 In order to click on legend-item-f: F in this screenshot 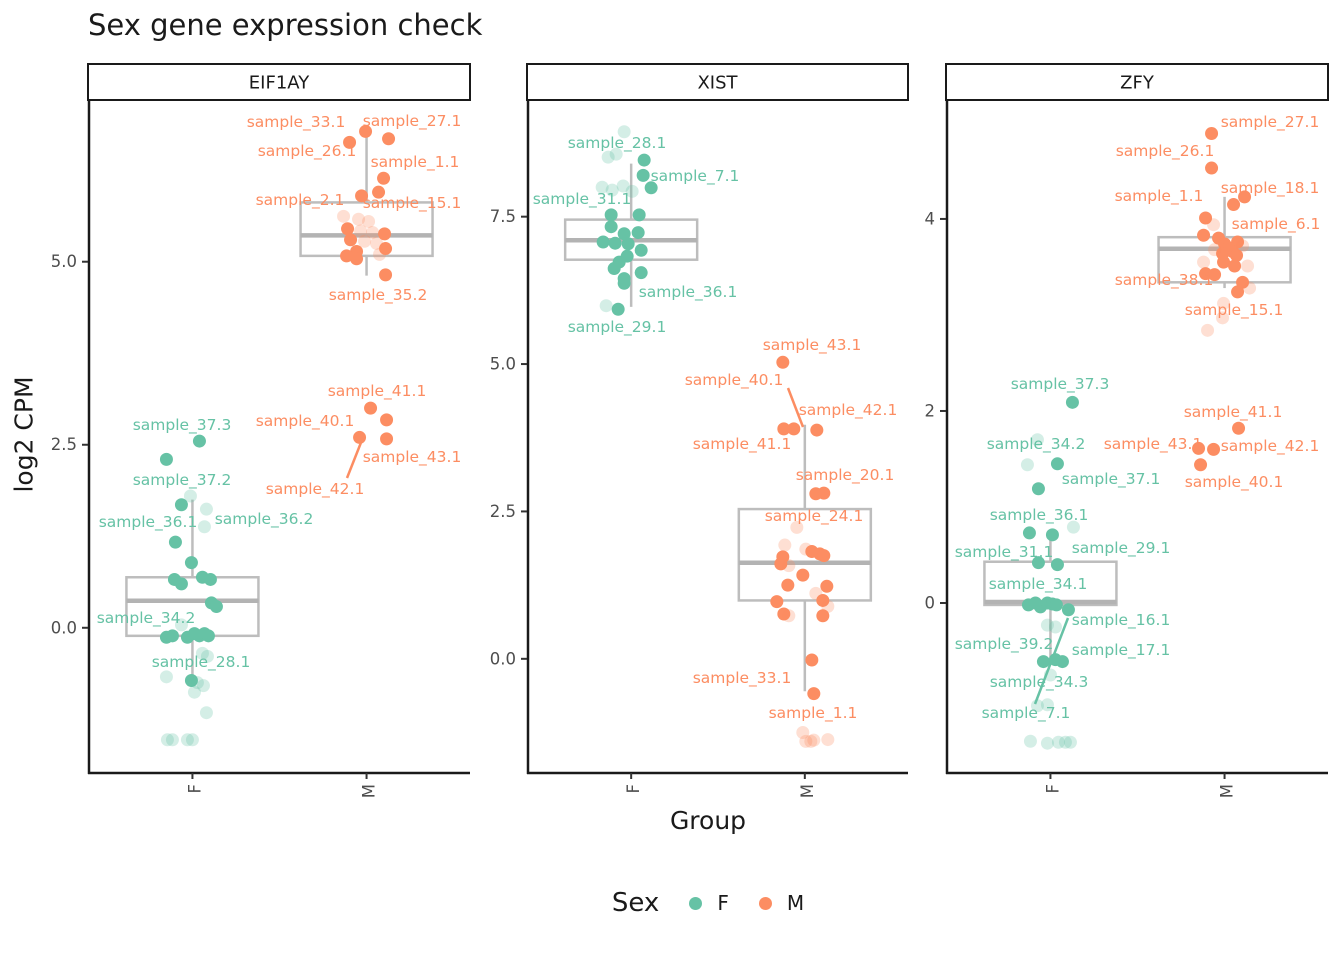, I will do `click(709, 903)`.